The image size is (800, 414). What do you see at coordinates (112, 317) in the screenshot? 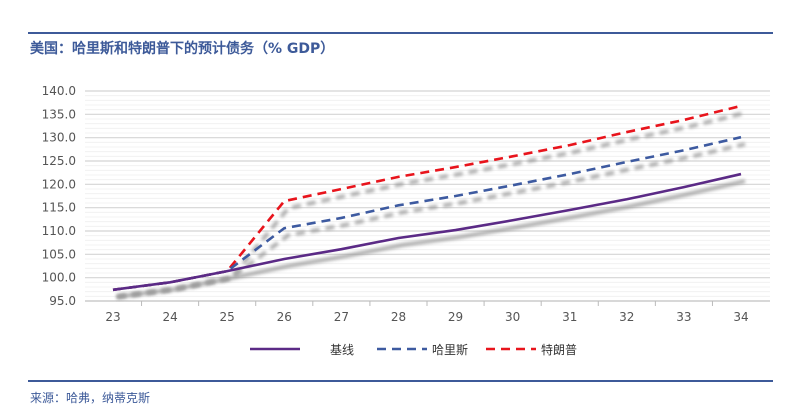
I see `x-tick-label: 23` at bounding box center [112, 317].